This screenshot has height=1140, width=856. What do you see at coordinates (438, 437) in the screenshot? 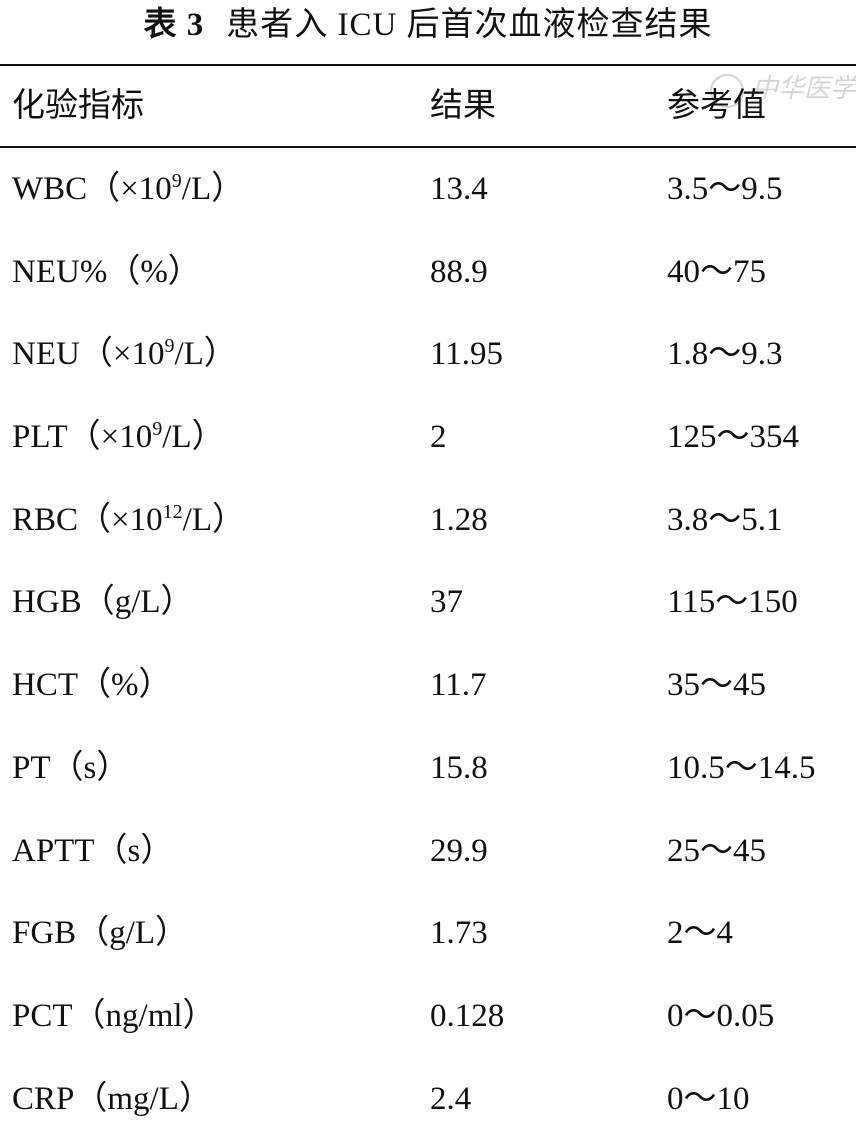
I see `result-cell: 2` at bounding box center [438, 437].